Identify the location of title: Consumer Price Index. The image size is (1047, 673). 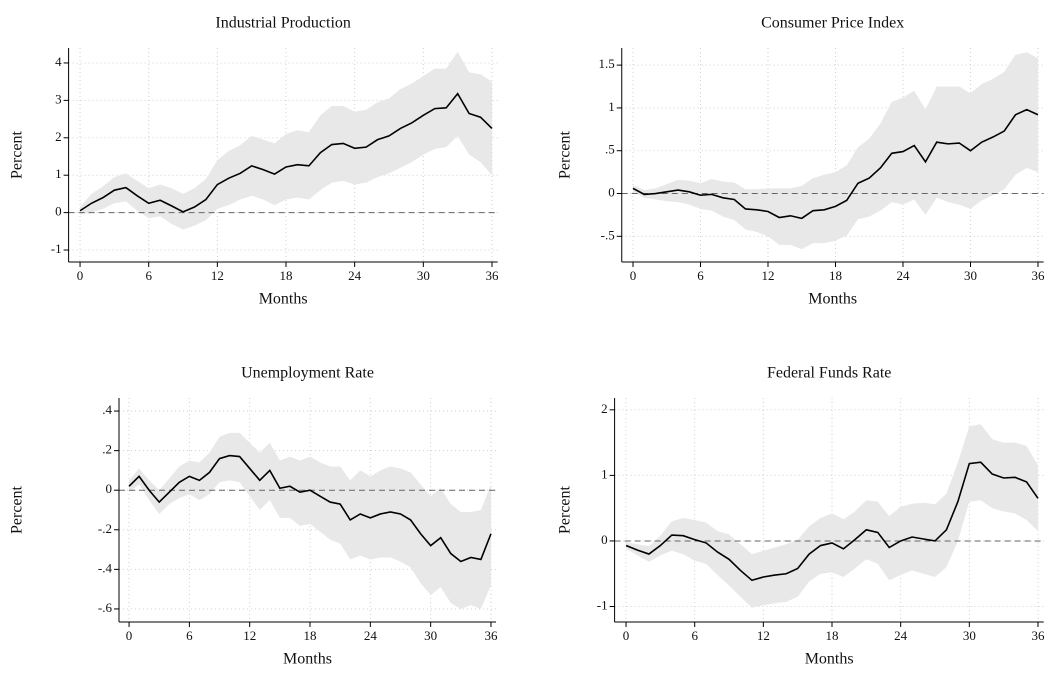
(832, 23).